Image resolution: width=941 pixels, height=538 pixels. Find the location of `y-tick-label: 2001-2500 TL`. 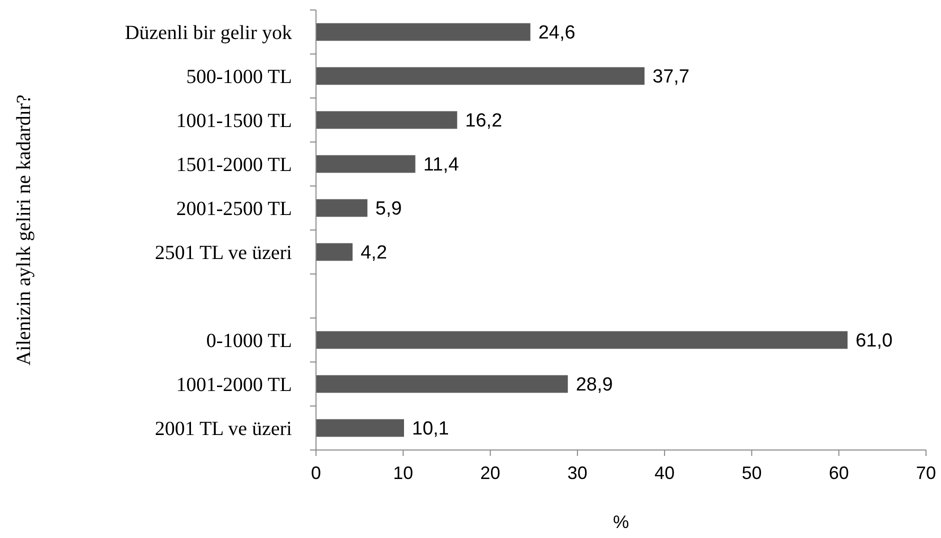

y-tick-label: 2001-2500 TL is located at coordinates (234, 209).